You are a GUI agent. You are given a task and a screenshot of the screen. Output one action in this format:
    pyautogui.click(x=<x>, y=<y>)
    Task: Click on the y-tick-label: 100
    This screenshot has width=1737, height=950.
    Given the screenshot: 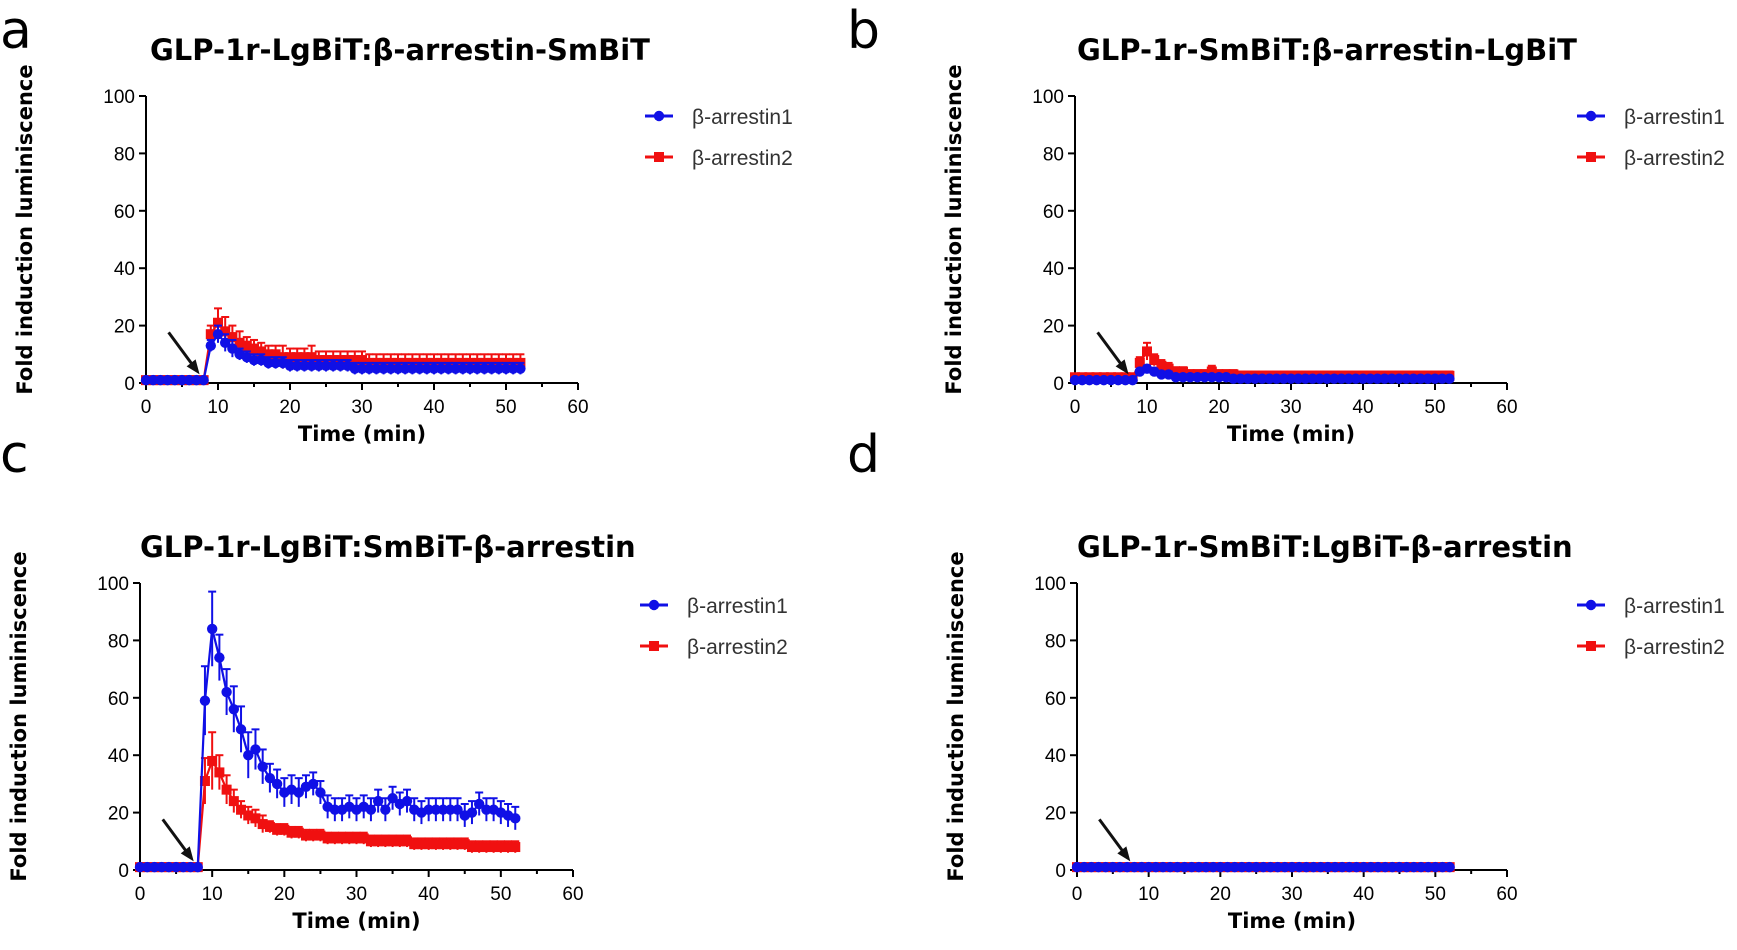 What is the action you would take?
    pyautogui.click(x=113, y=584)
    